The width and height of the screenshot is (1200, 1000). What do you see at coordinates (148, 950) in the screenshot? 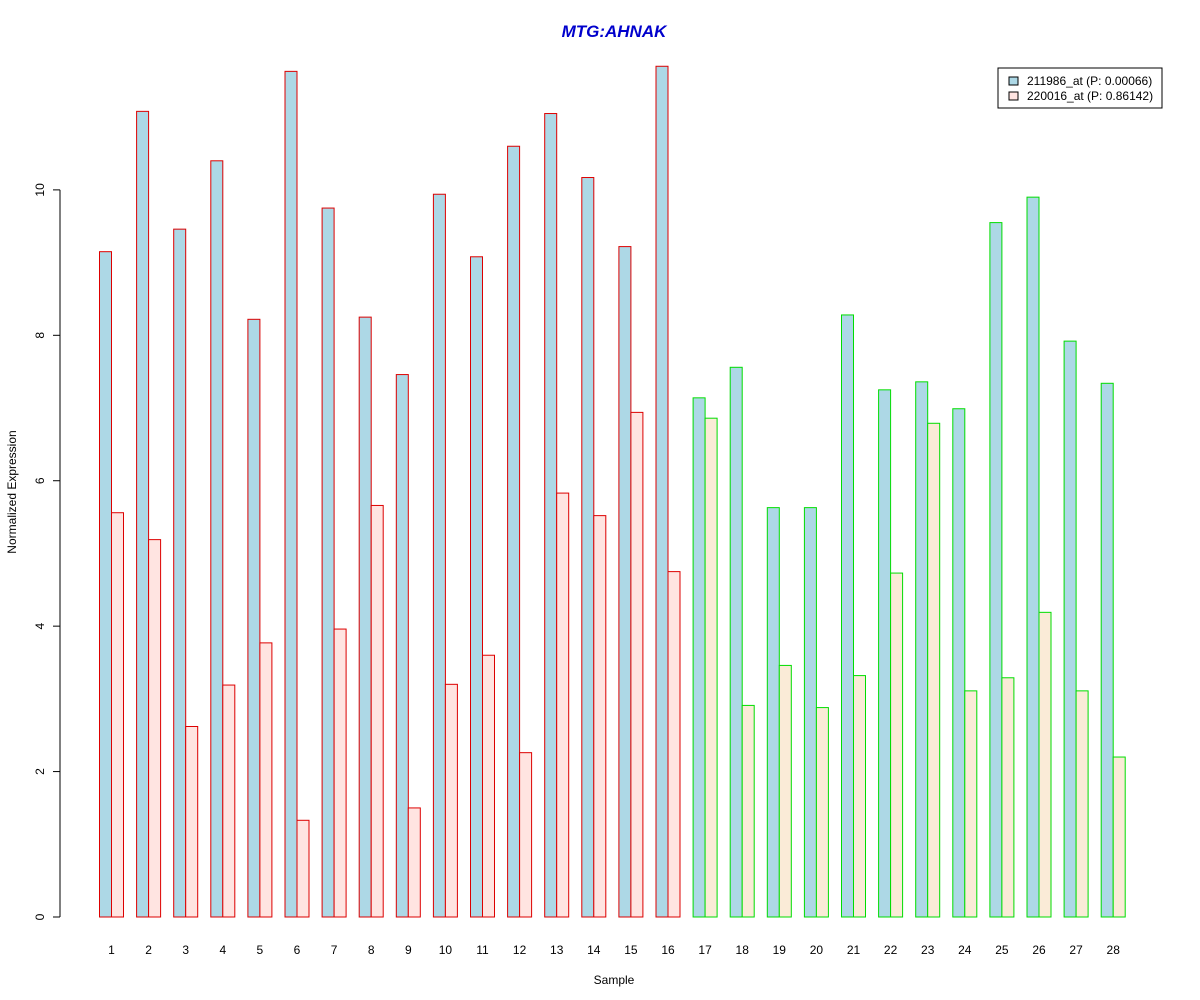
I see `x-tick-label: 2` at bounding box center [148, 950].